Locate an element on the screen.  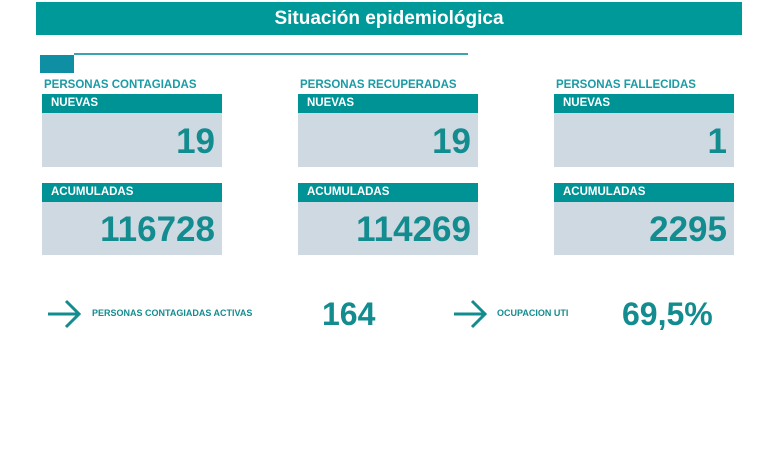
uti-value: 69,5% is located at coordinates (667, 314).